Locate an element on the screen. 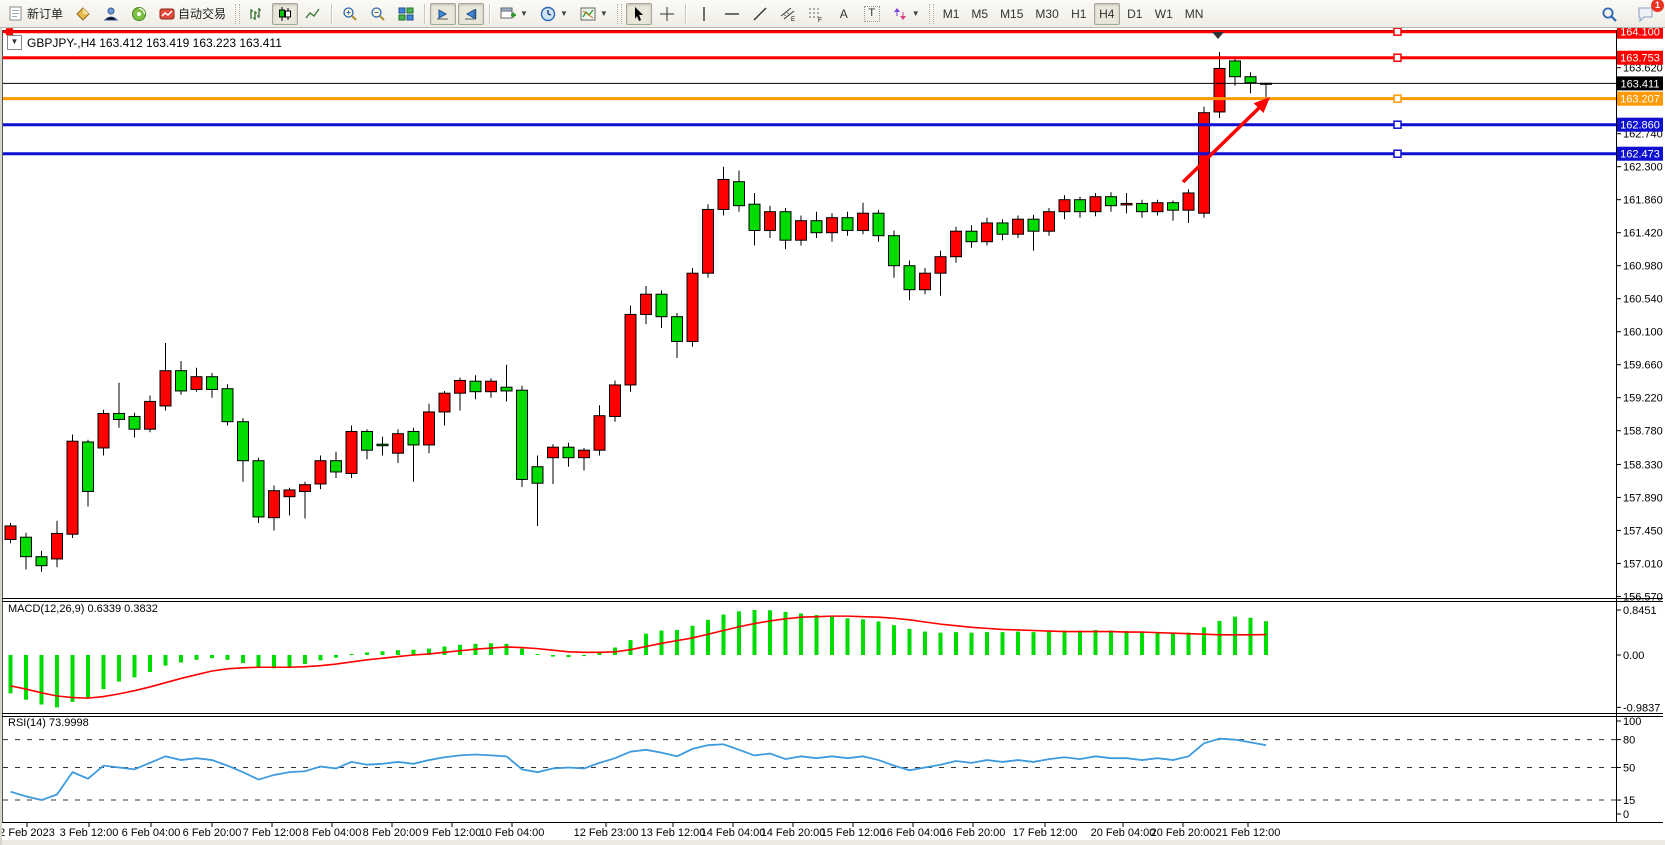 The height and width of the screenshot is (845, 1665). crosshair-button is located at coordinates (667, 14).